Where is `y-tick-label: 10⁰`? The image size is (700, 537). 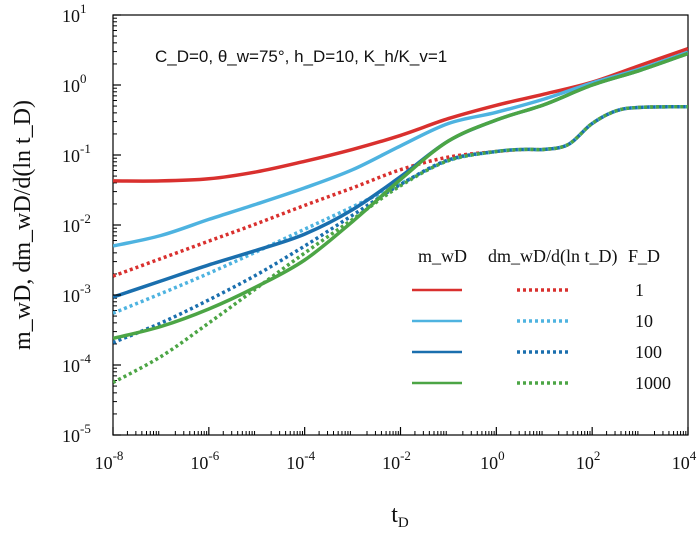
y-tick-label: 10⁰ is located at coordinates (74, 83).